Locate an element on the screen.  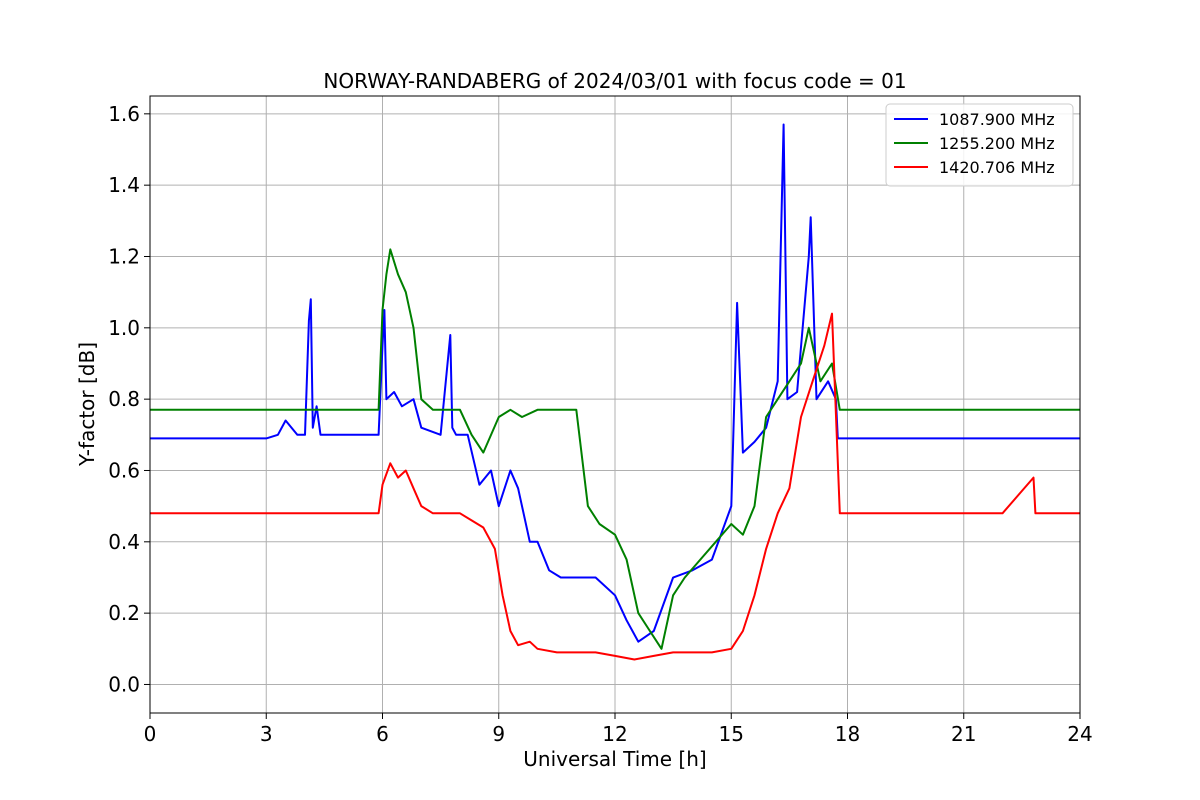
x-tick-label: 3 is located at coordinates (266, 734).